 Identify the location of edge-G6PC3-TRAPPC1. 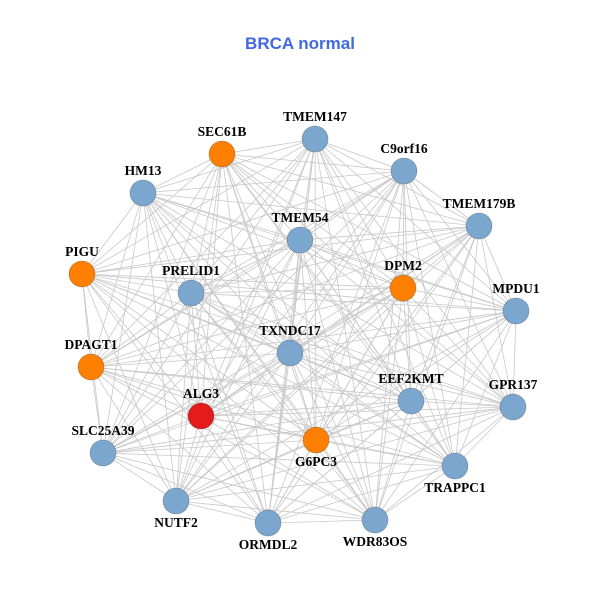
(385, 453).